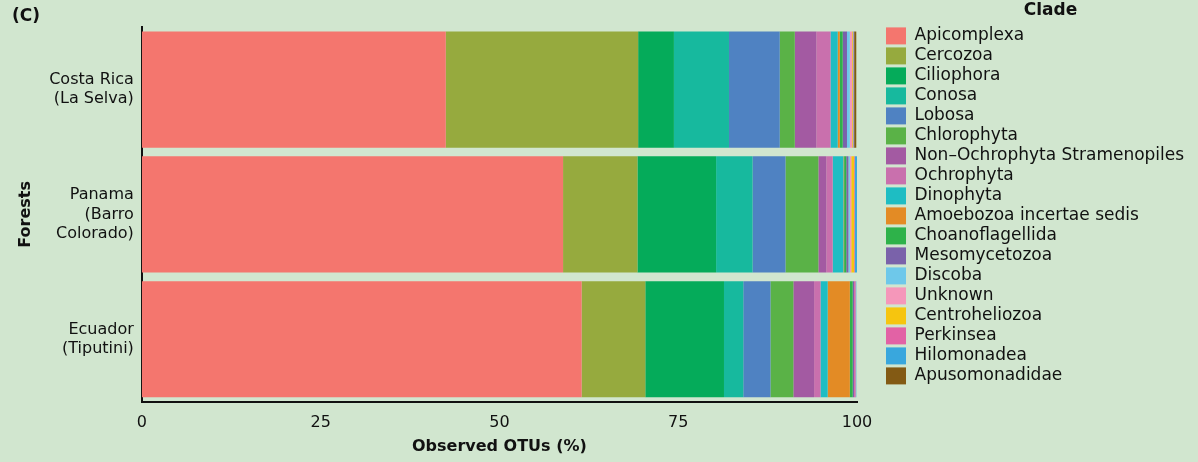 The image size is (1198, 462). I want to click on legend-label: Hilomonadea, so click(970, 354).